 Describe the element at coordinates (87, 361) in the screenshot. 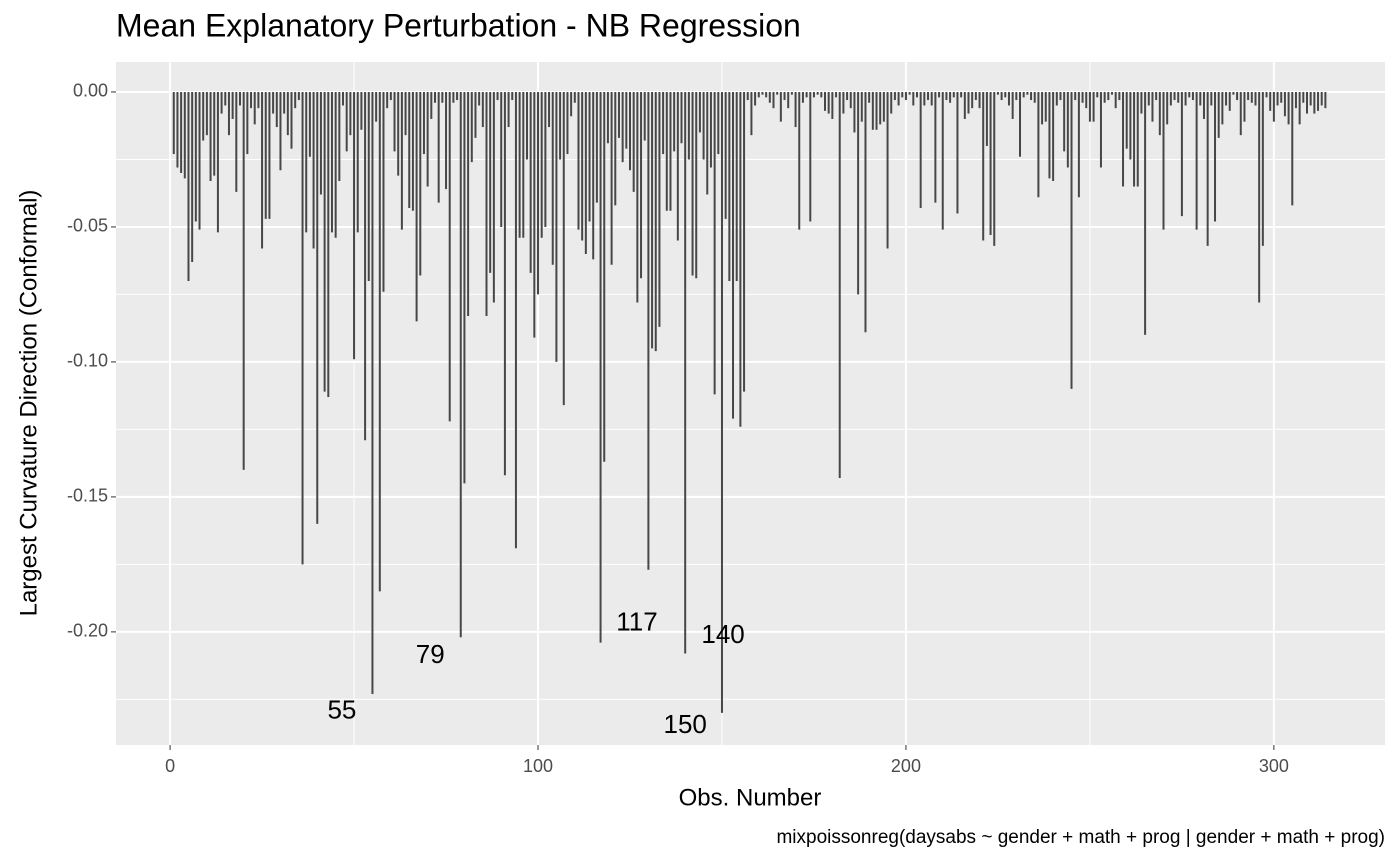

I see `y-tick-label: -0.10` at that location.